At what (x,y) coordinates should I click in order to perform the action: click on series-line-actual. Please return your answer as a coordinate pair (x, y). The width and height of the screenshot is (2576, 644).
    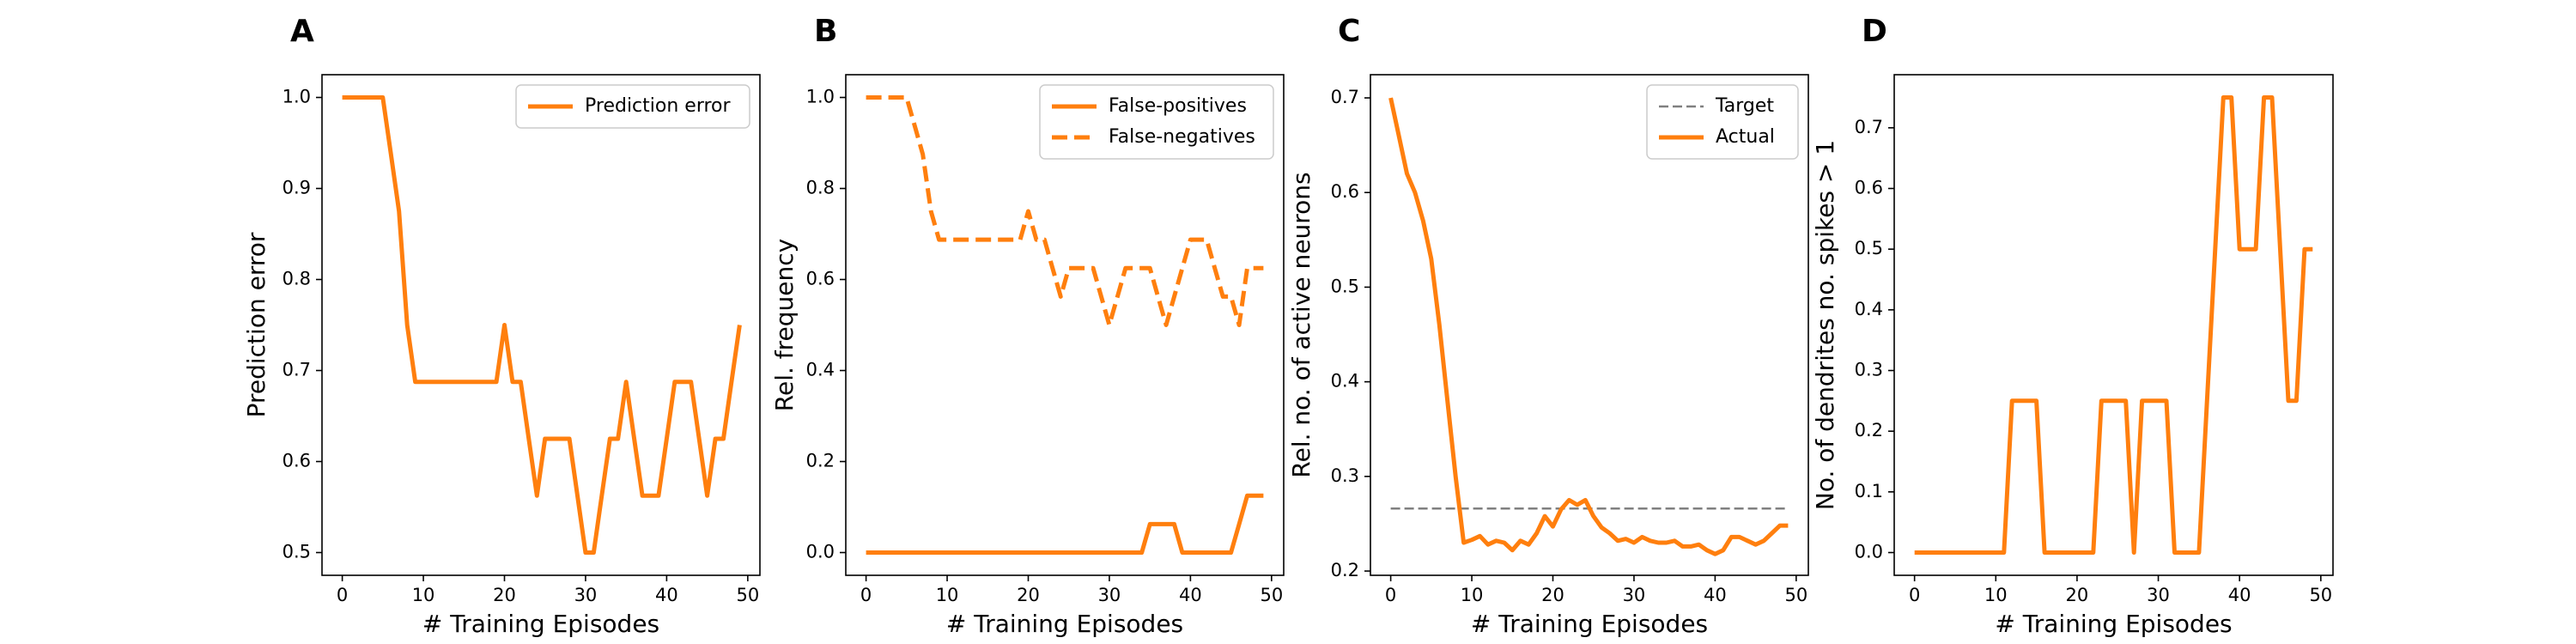
    Looking at the image, I should click on (1588, 326).